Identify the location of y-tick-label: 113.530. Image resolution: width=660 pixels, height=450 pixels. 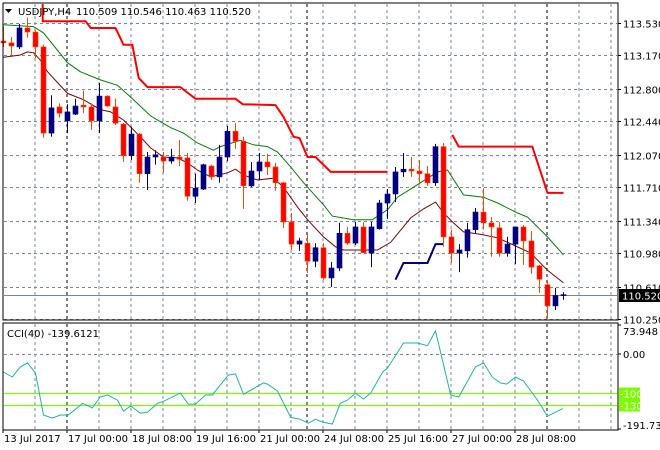
(641, 25).